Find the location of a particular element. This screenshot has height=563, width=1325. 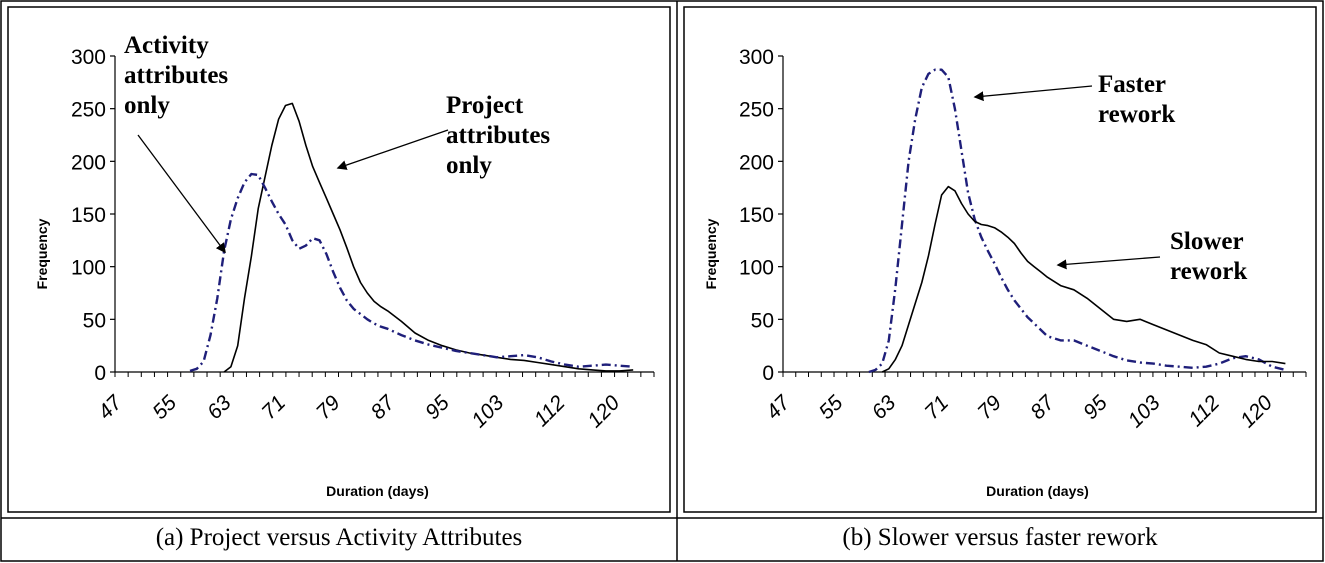

annotation-label: Project is located at coordinates (485, 105).